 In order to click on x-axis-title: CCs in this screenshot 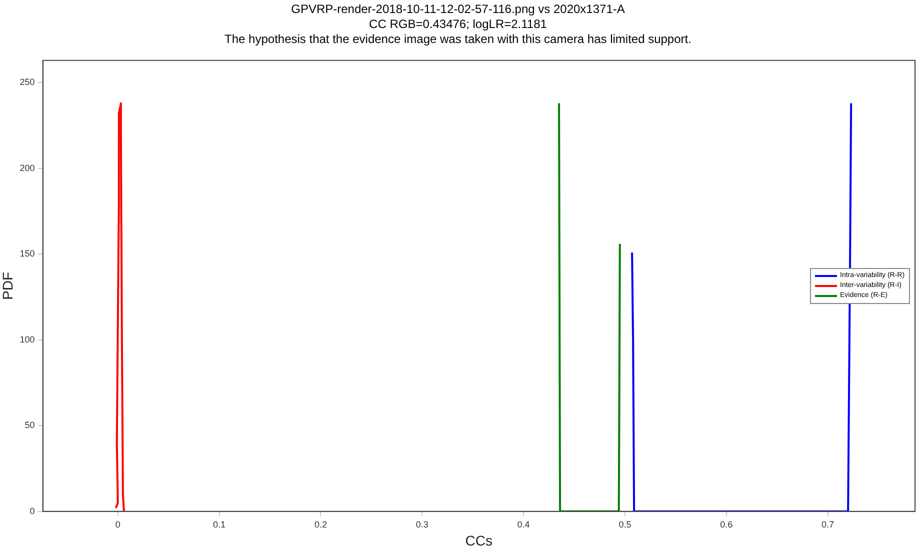, I will do `click(479, 540)`.